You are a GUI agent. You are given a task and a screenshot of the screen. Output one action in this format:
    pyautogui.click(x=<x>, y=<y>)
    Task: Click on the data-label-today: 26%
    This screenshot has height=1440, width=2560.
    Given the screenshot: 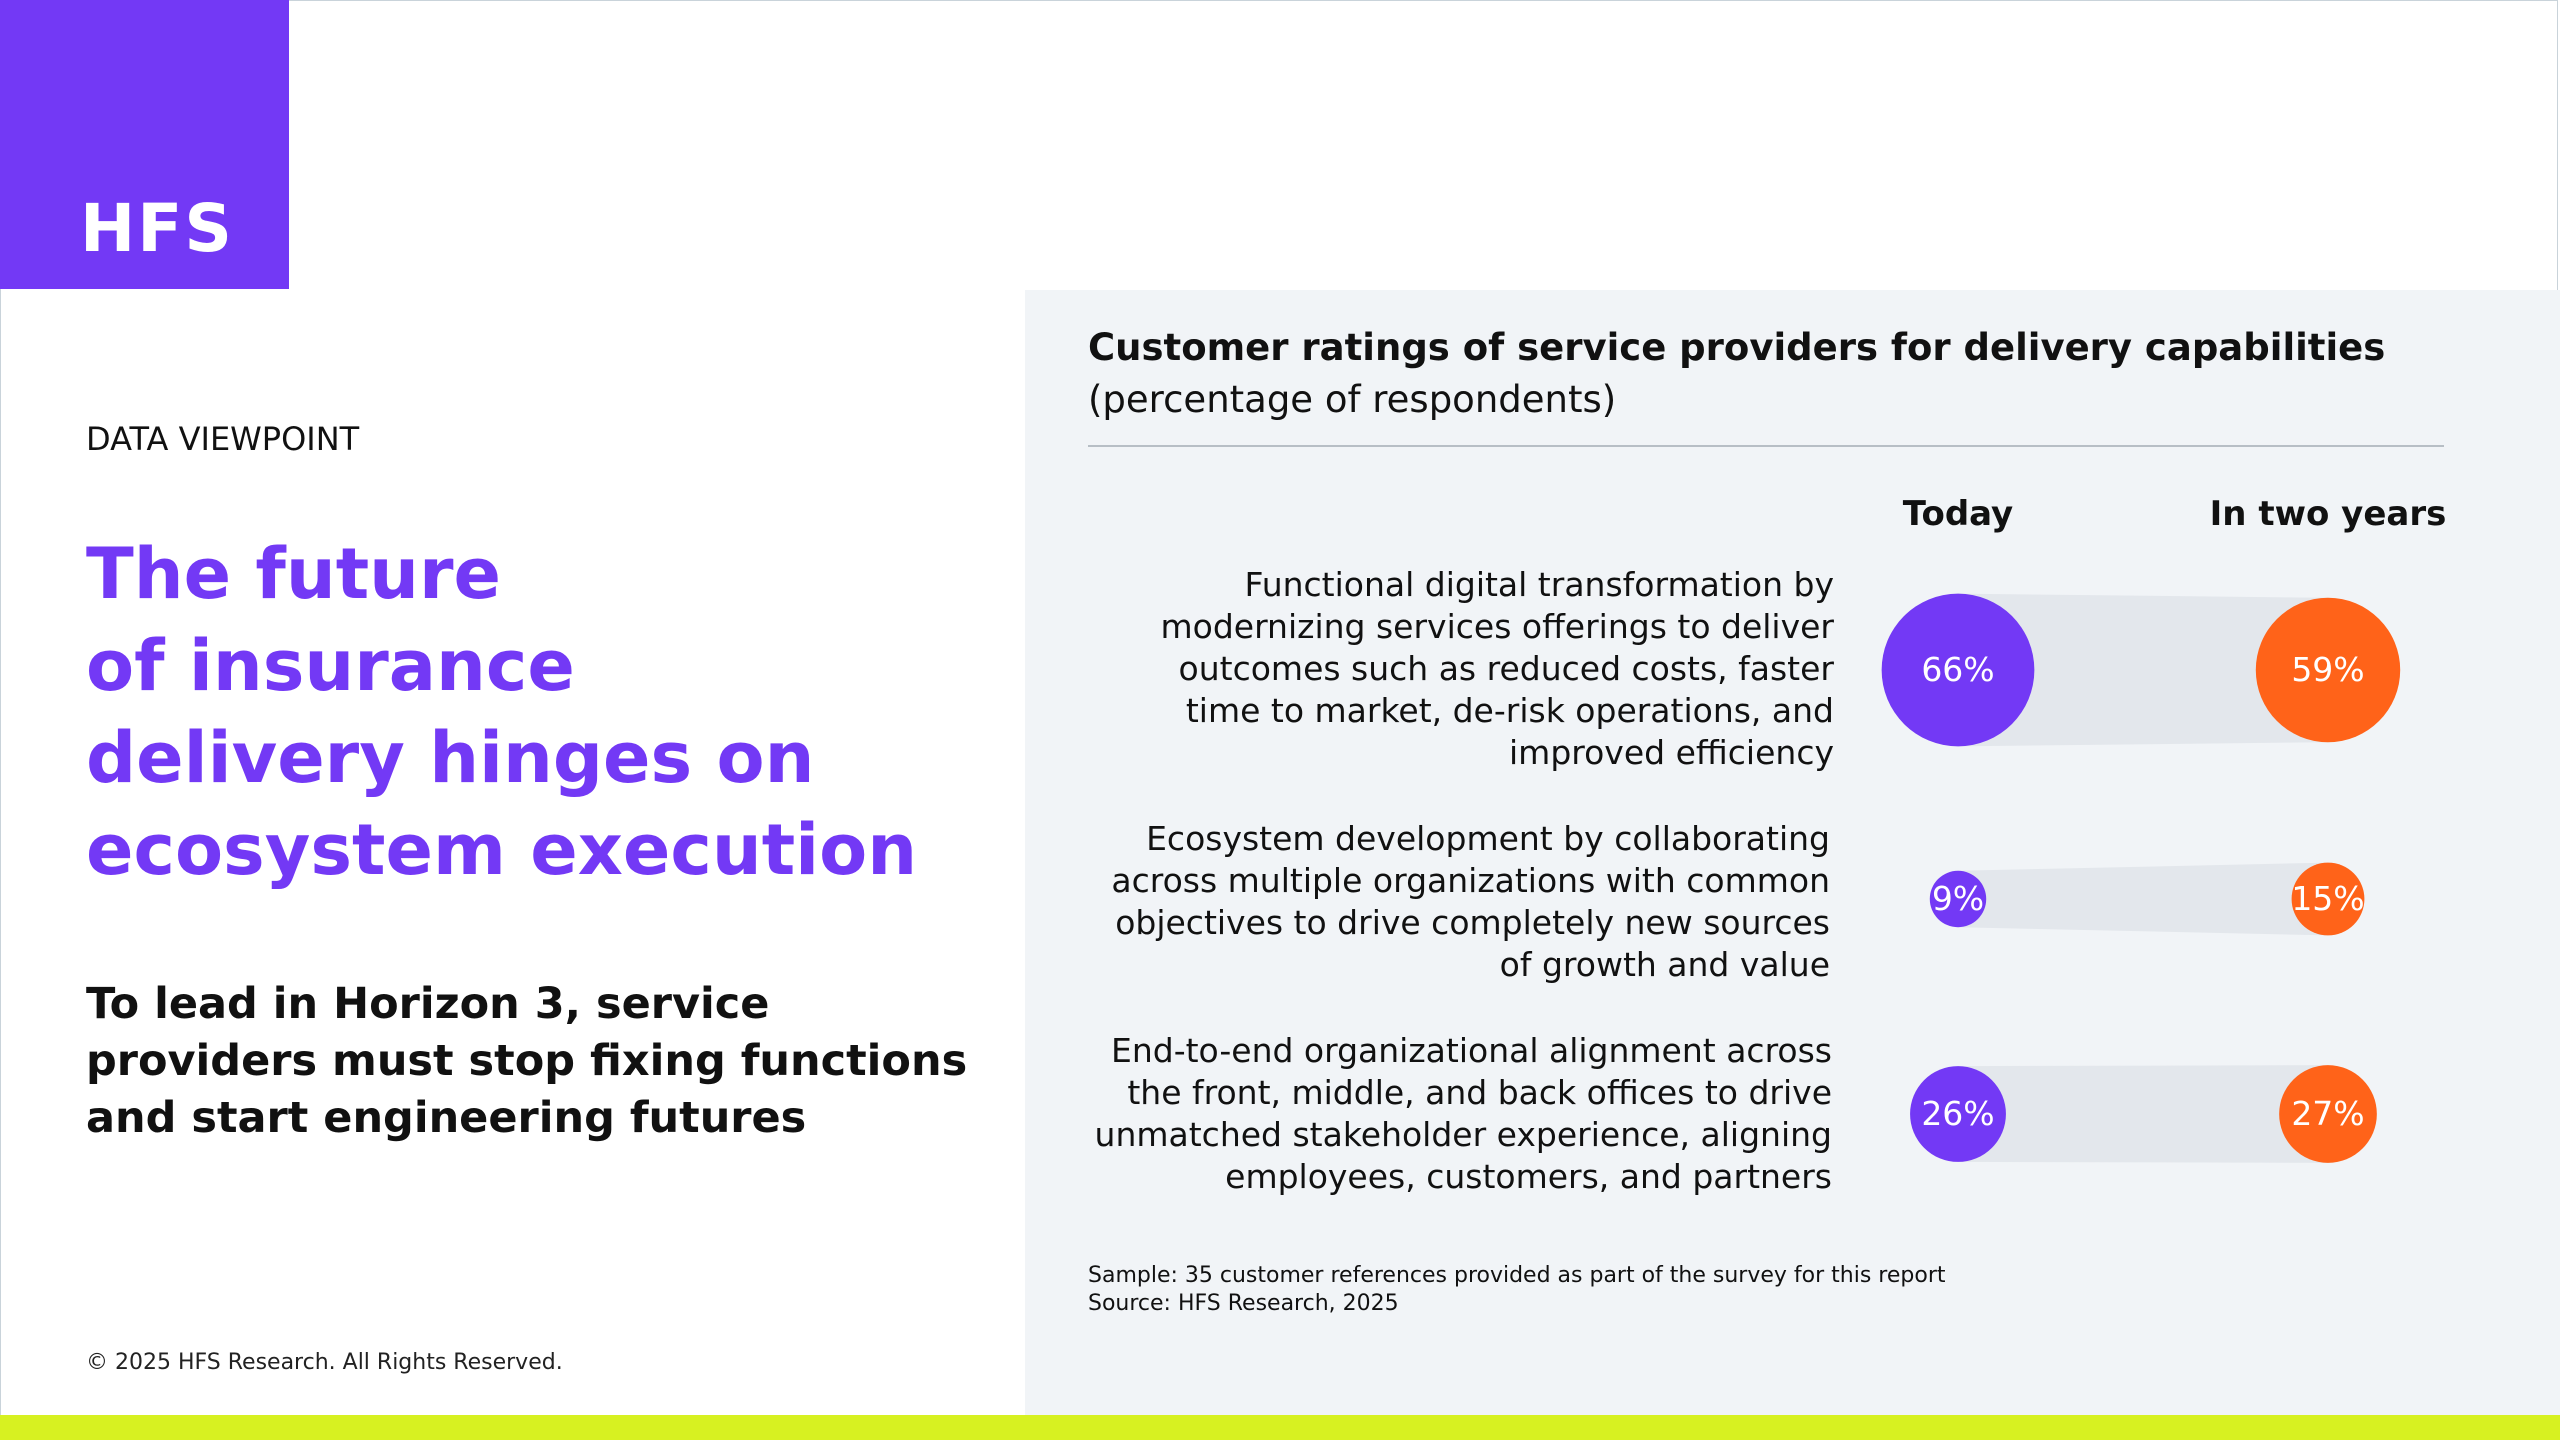 What is the action you would take?
    pyautogui.click(x=1957, y=1113)
    